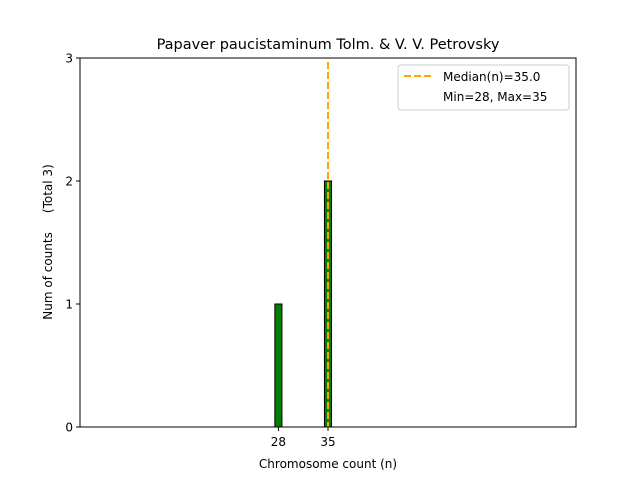  I want to click on y-tick-label-1: 1, so click(69, 305).